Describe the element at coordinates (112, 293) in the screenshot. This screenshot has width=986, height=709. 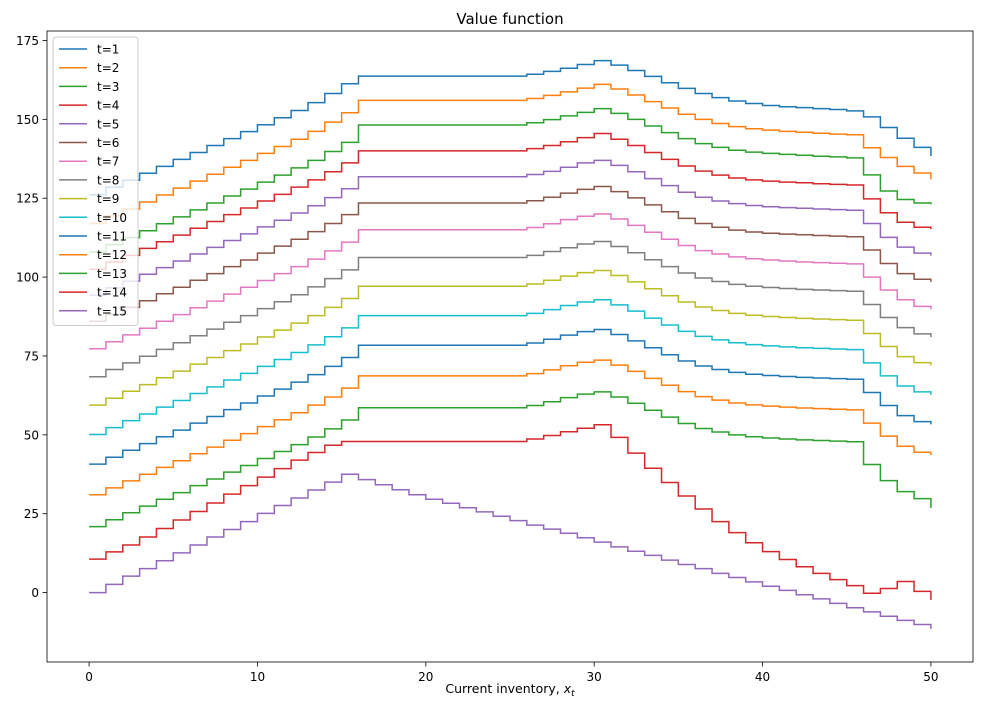
I see `legend-entry: t=14` at that location.